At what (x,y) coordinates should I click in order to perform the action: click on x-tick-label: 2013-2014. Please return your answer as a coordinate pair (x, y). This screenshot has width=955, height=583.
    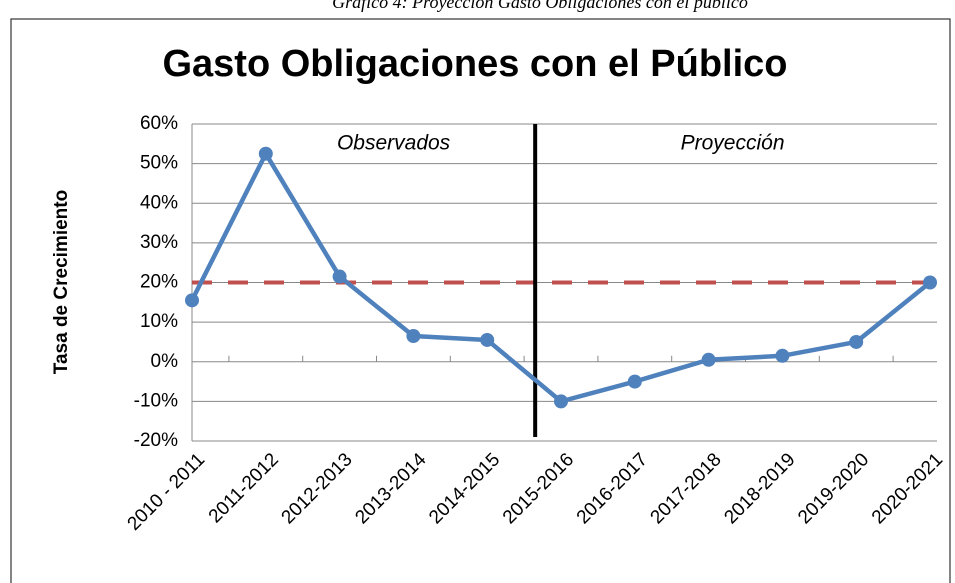
    Looking at the image, I should click on (390, 488).